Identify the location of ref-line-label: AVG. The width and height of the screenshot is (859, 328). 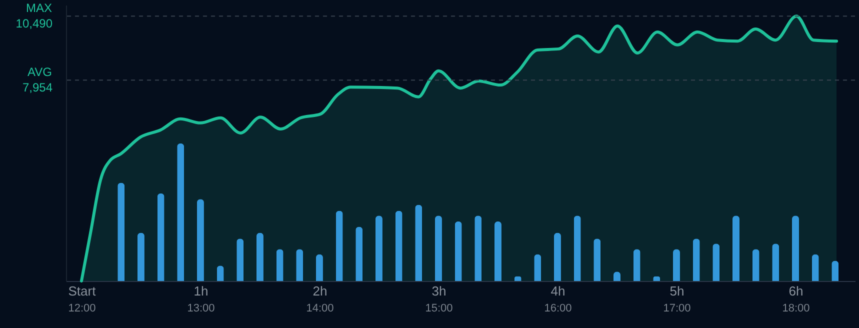
(40, 72).